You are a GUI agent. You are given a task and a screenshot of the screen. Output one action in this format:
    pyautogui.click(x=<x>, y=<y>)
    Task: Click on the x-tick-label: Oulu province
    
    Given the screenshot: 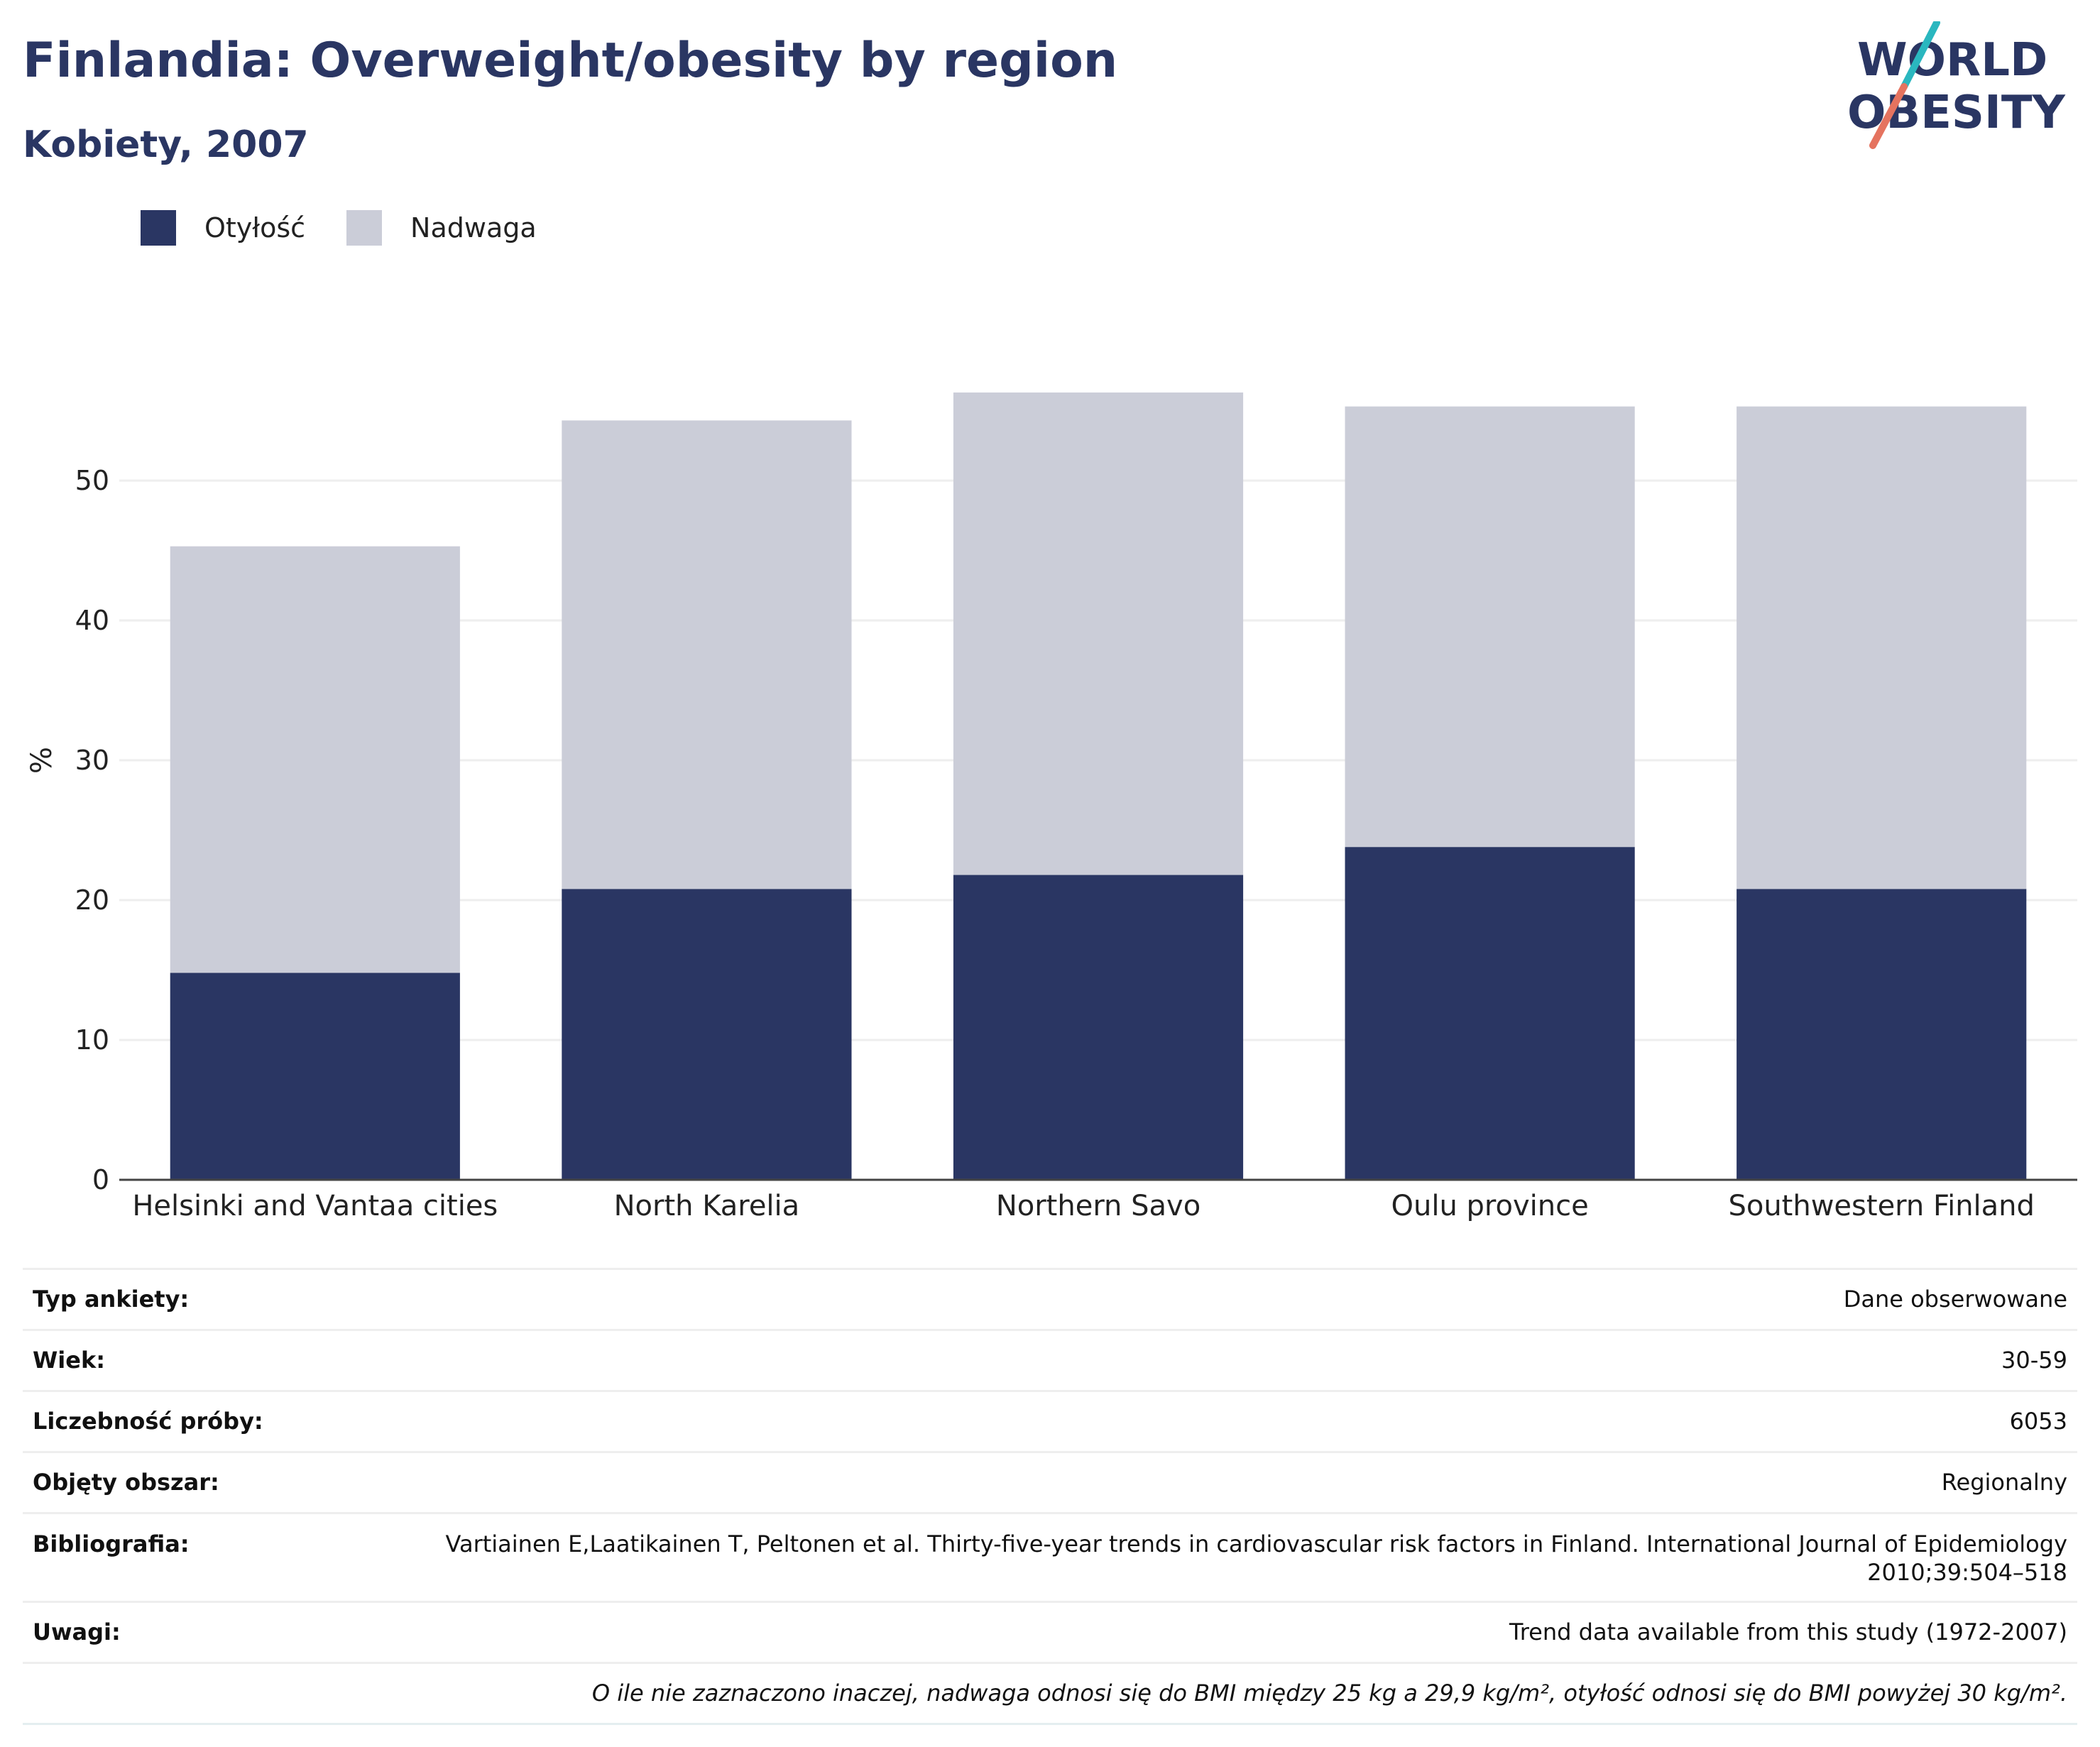 What is the action you would take?
    pyautogui.click(x=1490, y=1205)
    